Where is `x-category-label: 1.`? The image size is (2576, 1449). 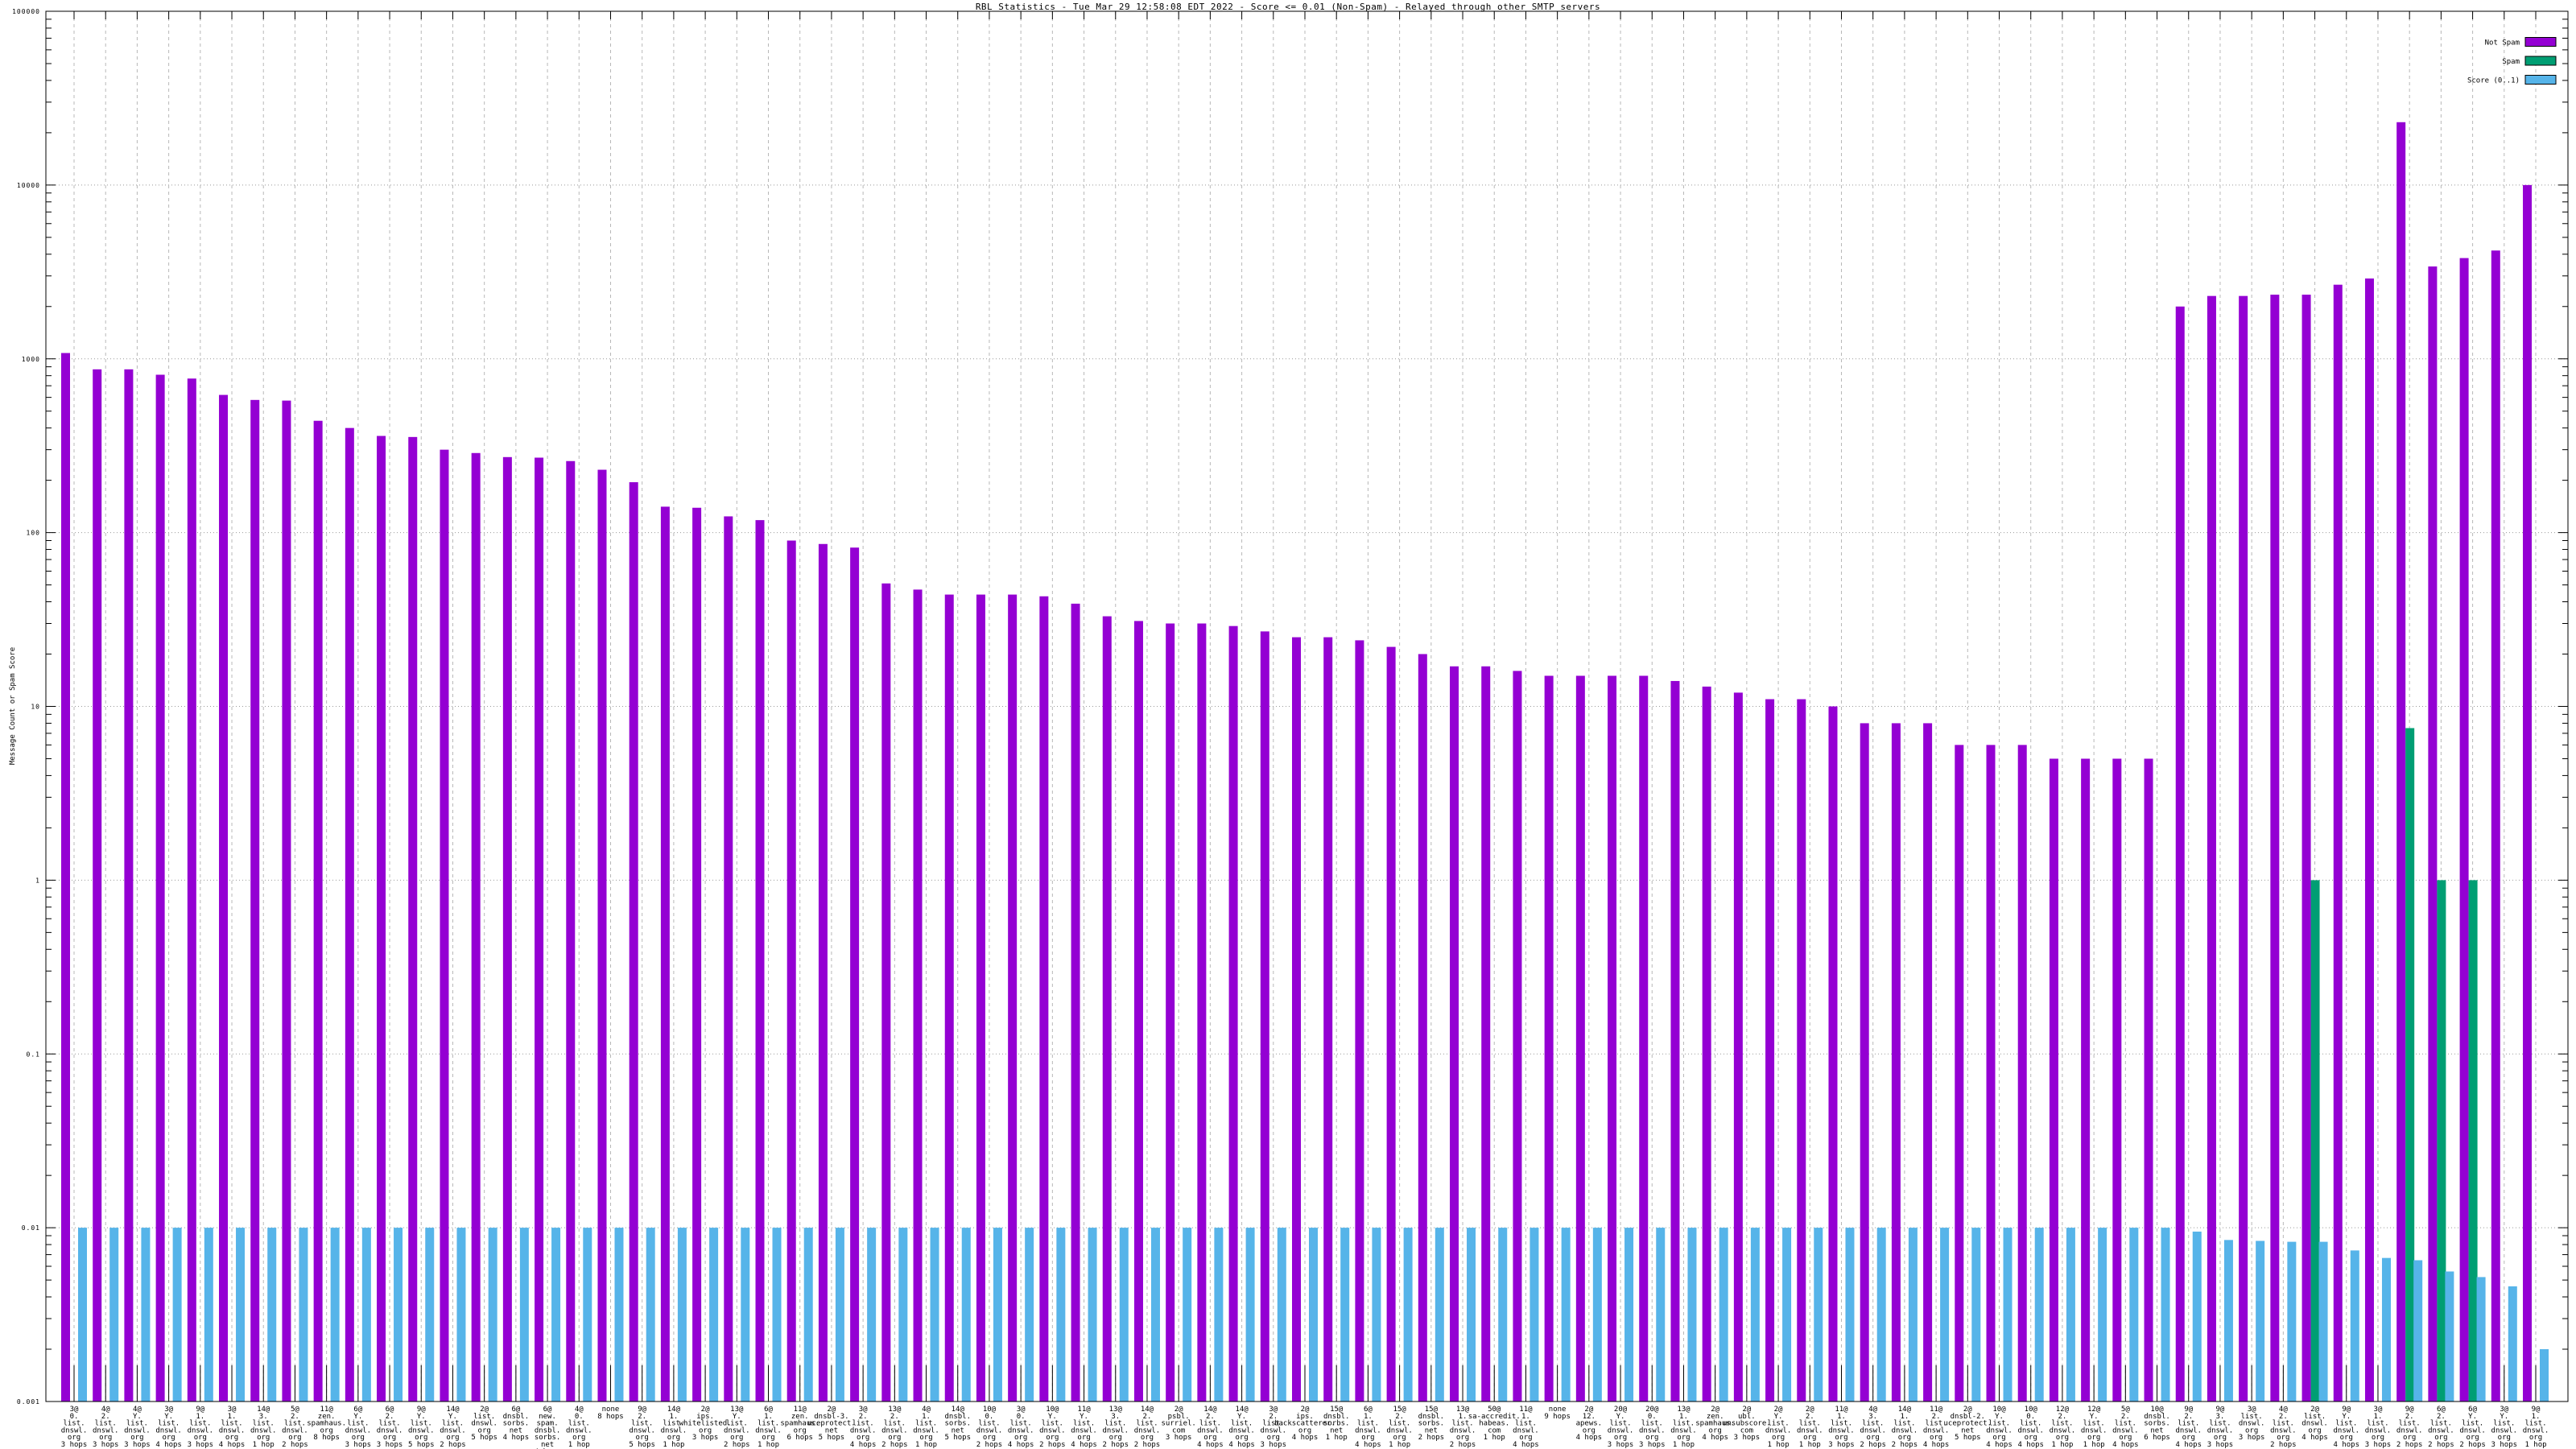 x-category-label: 1. is located at coordinates (232, 1417).